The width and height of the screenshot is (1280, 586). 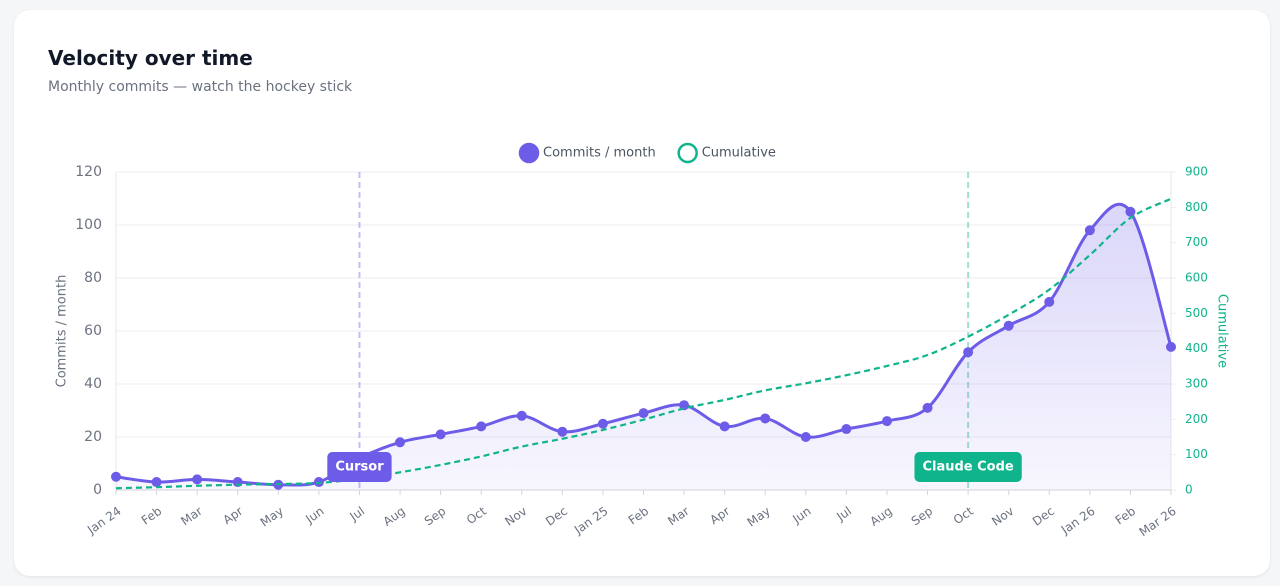 What do you see at coordinates (1196, 172) in the screenshot?
I see `y2-tick-label: 900` at bounding box center [1196, 172].